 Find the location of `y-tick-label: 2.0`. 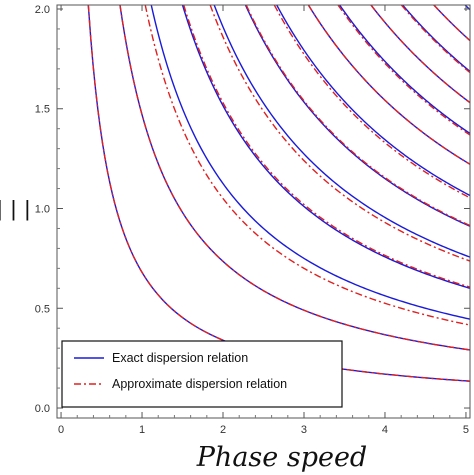

y-tick-label: 2.0 is located at coordinates (42, 10).